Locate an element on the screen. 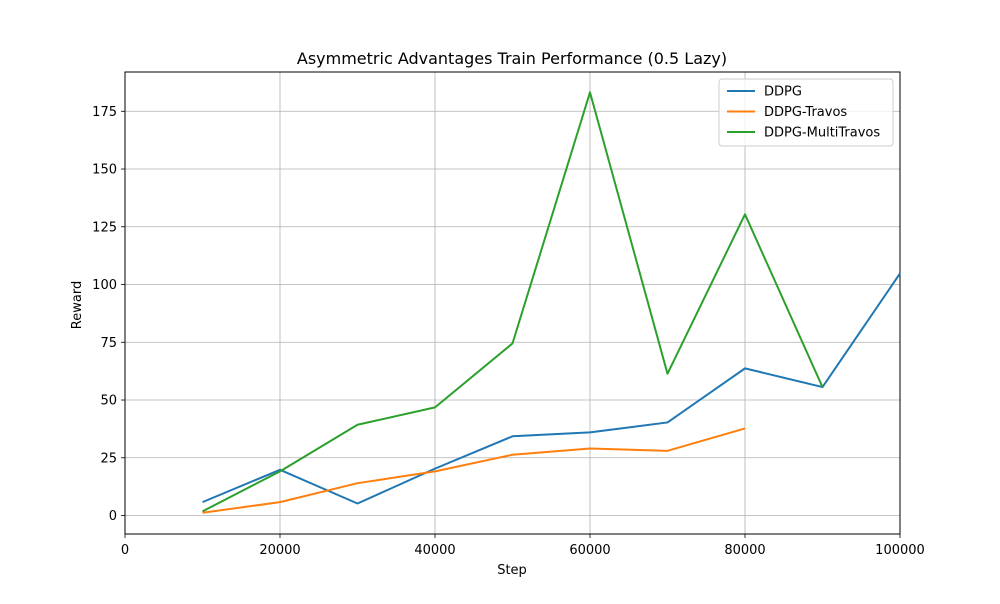 Image resolution: width=1000 pixels, height=604 pixels. y-tick-label: 100 is located at coordinates (104, 285).